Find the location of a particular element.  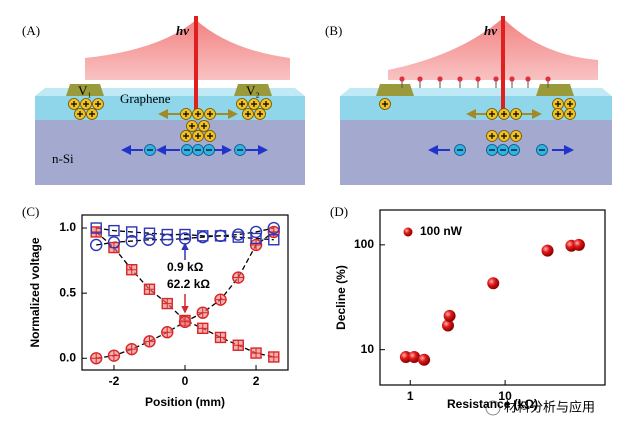

panel-label: (D) is located at coordinates (339, 211).